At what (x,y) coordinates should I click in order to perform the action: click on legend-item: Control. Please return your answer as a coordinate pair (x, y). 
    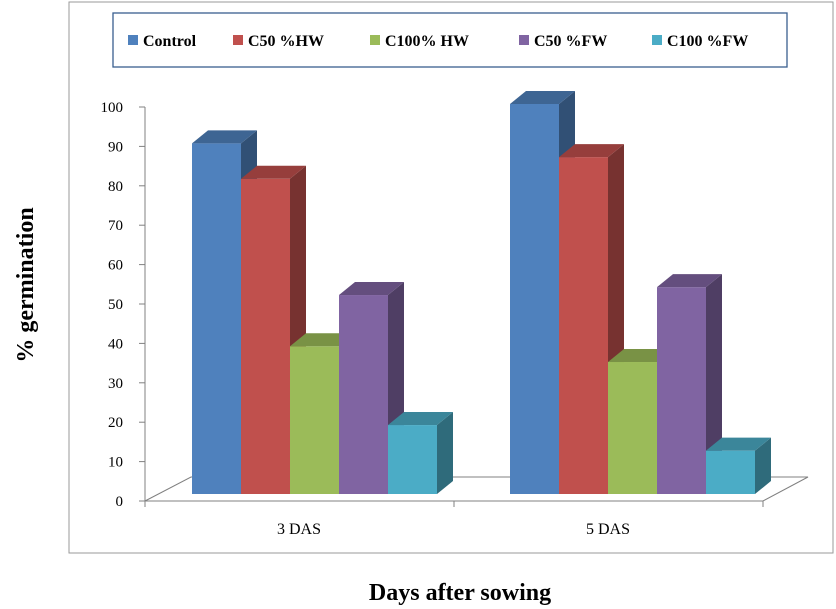
    Looking at the image, I should click on (162, 41).